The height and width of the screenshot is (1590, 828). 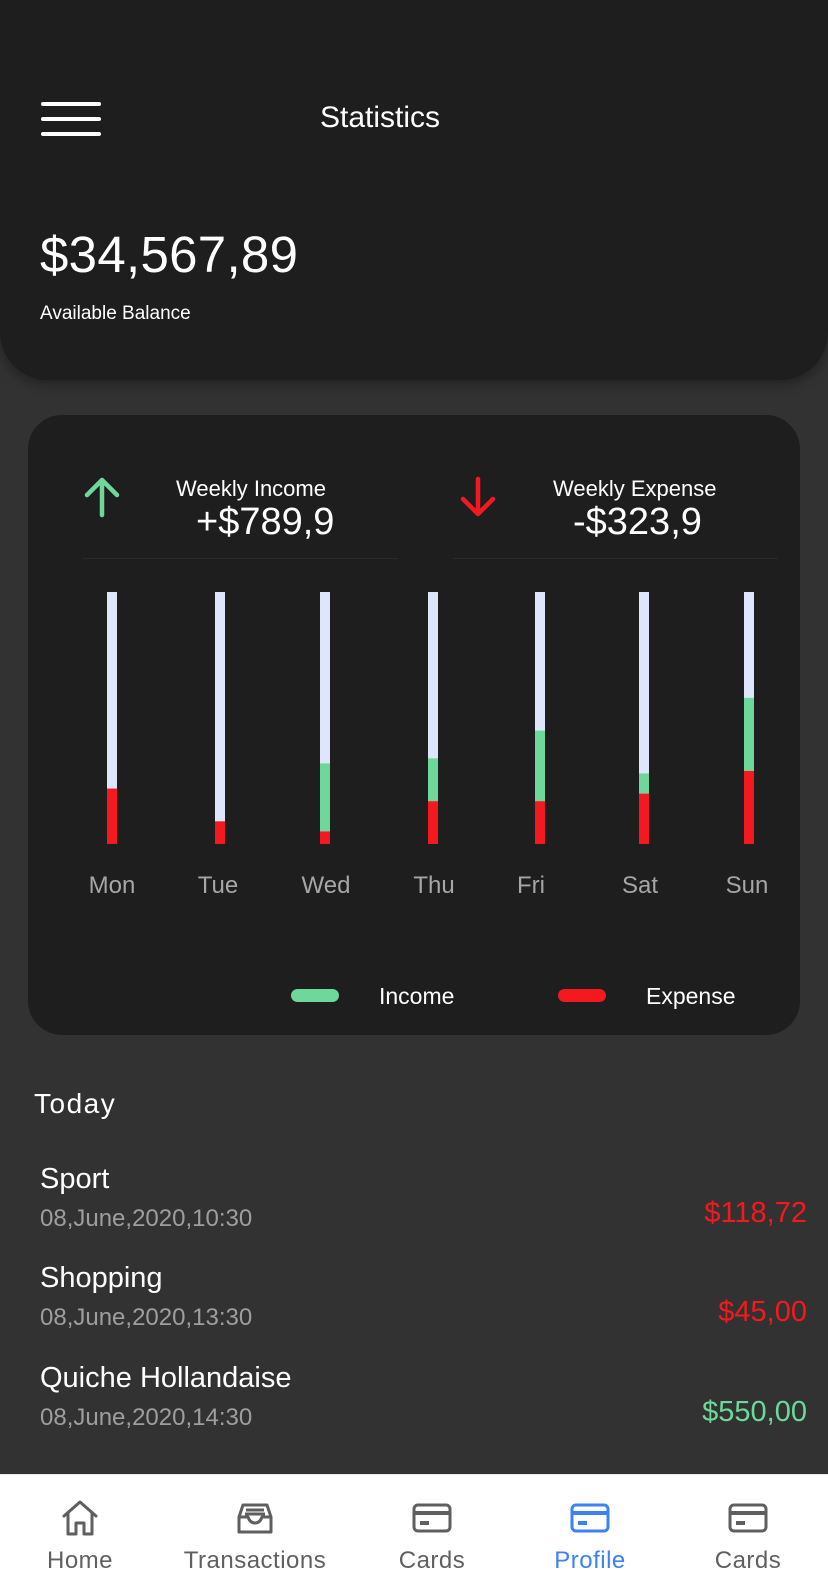 I want to click on arrow-up-icon, so click(x=102, y=497).